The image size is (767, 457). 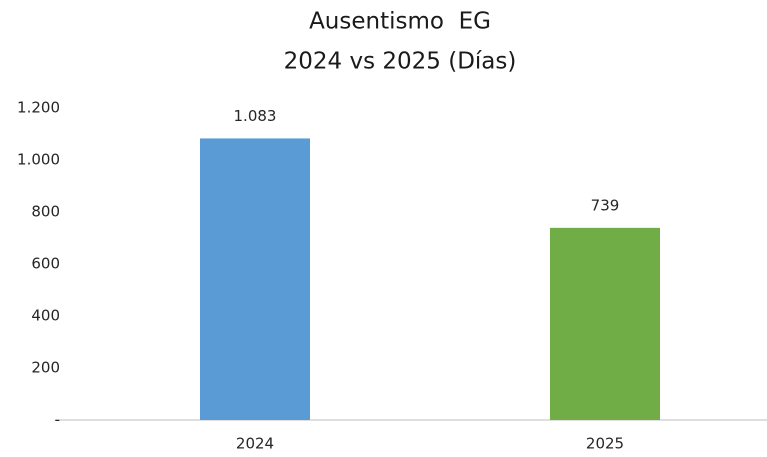 What do you see at coordinates (45, 316) in the screenshot?
I see `y-tick-label: 400` at bounding box center [45, 316].